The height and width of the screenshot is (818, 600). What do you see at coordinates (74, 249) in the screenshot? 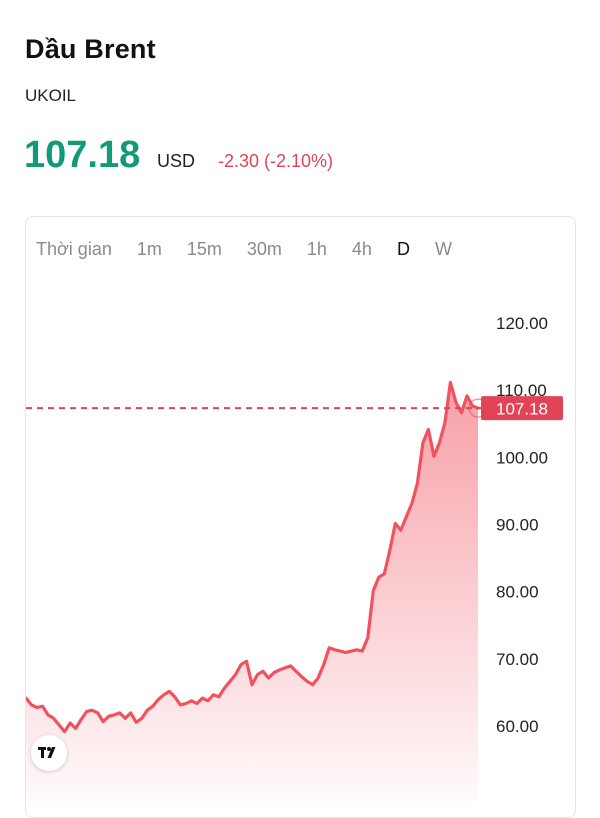
I see `timeframe-label: Thời gian` at bounding box center [74, 249].